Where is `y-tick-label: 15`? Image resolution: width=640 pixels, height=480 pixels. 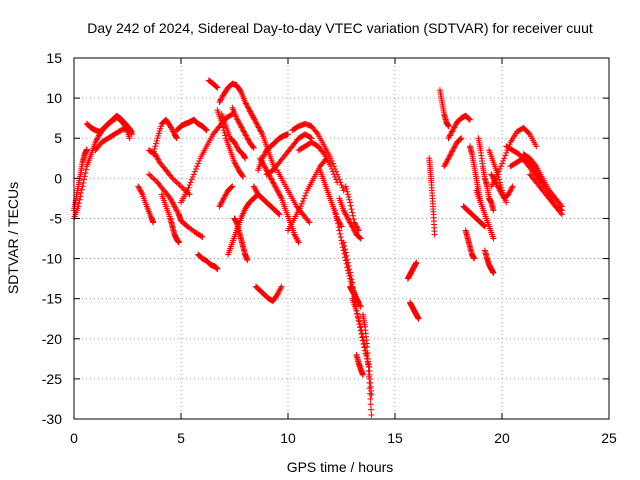
y-tick-label: 15 is located at coordinates (54, 58).